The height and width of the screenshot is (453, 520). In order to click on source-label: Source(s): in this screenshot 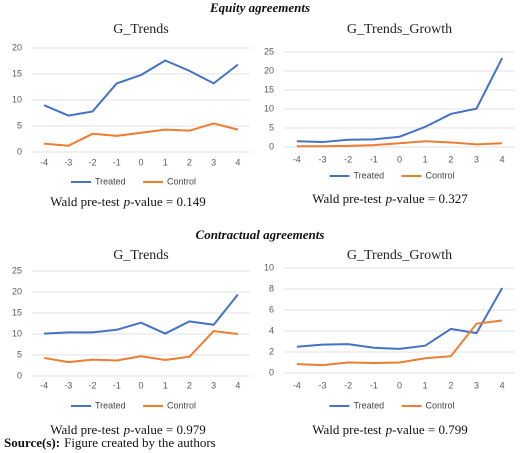, I will do `click(32, 442)`.